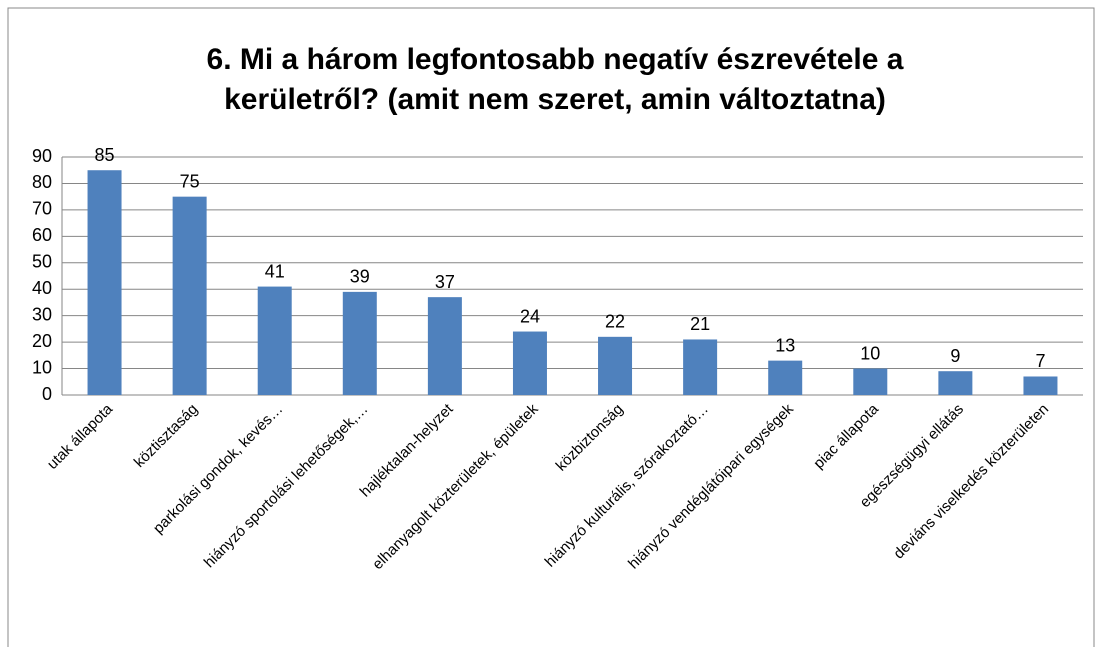 The image size is (1103, 647). Describe the element at coordinates (785, 345) in the screenshot. I see `data-label: 13` at that location.